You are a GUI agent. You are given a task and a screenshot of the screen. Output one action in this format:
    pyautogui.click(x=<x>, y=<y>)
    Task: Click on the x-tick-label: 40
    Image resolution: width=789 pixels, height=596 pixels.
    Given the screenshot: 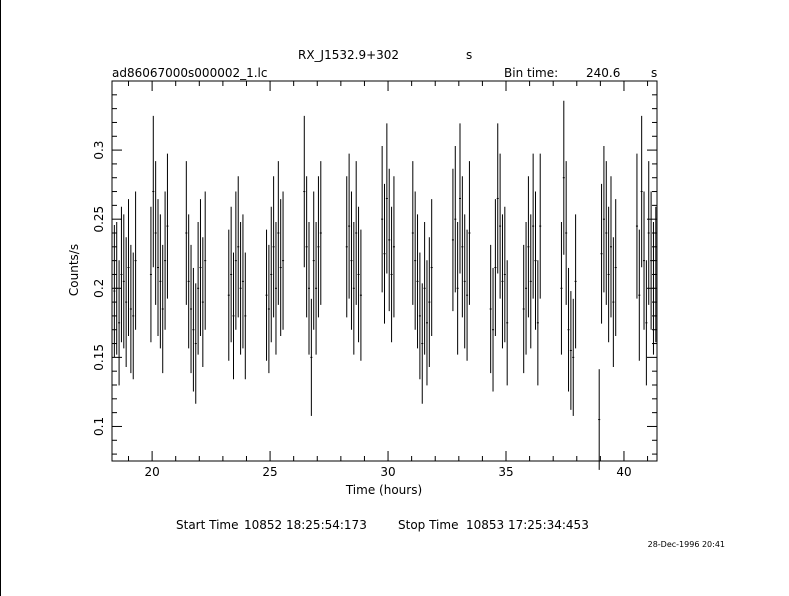 What is the action you would take?
    pyautogui.click(x=623, y=472)
    